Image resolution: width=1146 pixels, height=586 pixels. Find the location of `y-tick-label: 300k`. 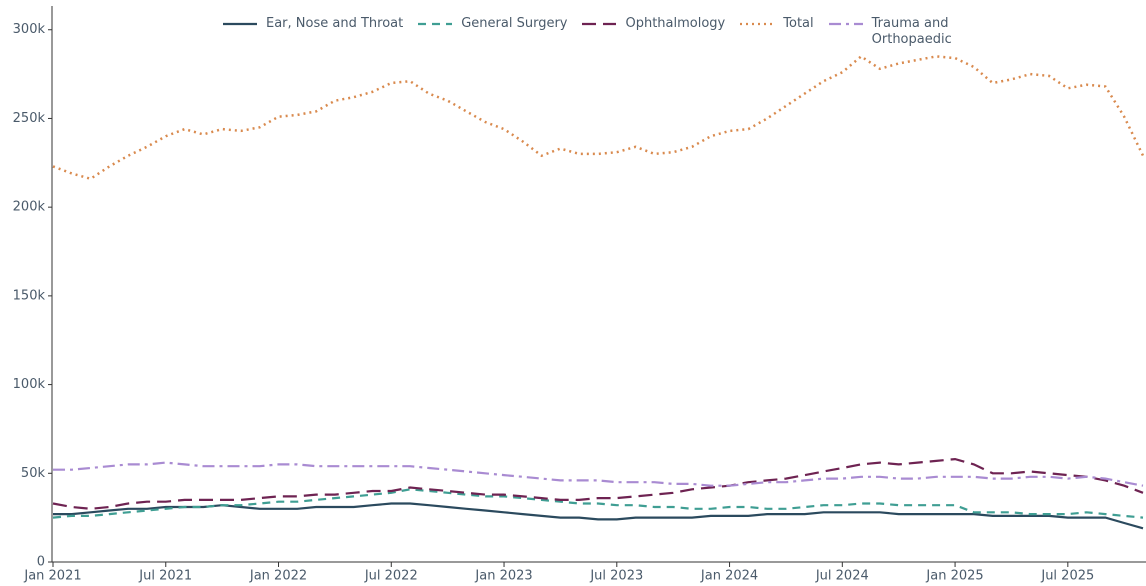

y-tick-label: 300k is located at coordinates (29, 29).